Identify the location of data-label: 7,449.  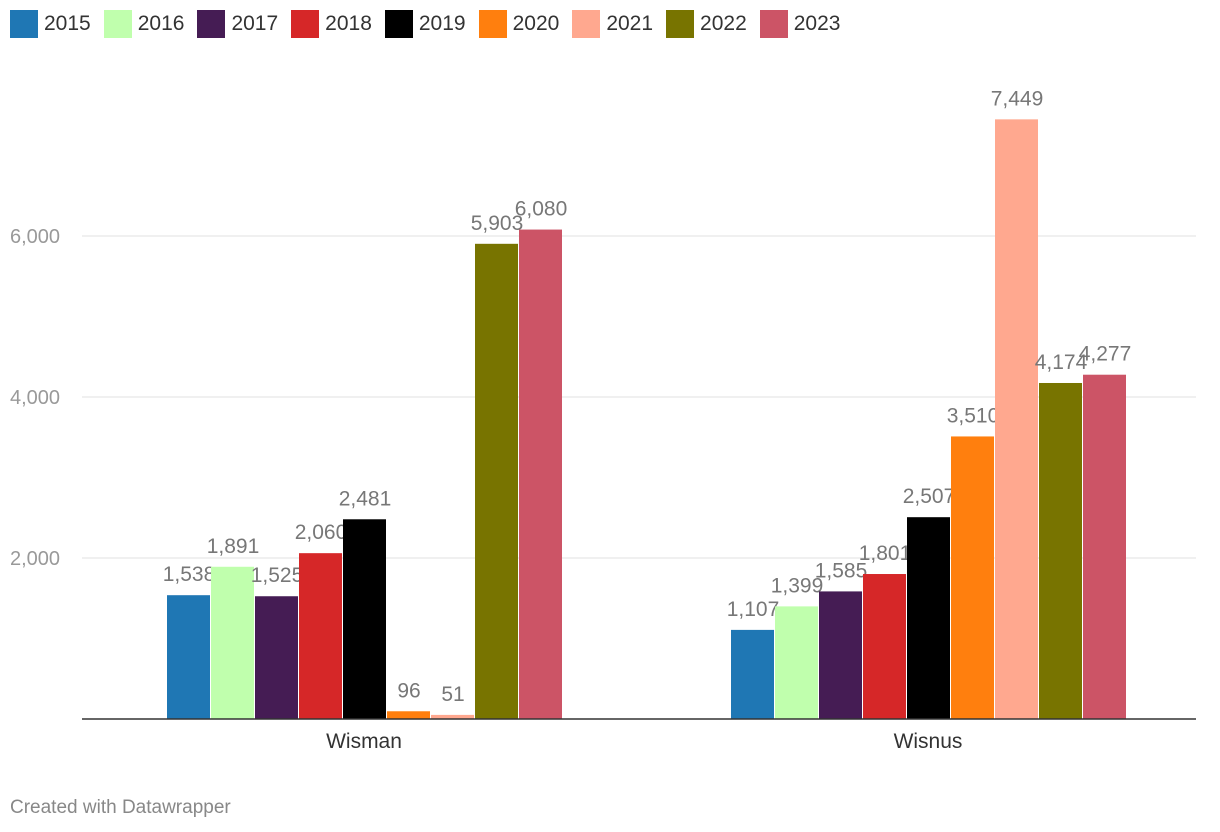
(1017, 98).